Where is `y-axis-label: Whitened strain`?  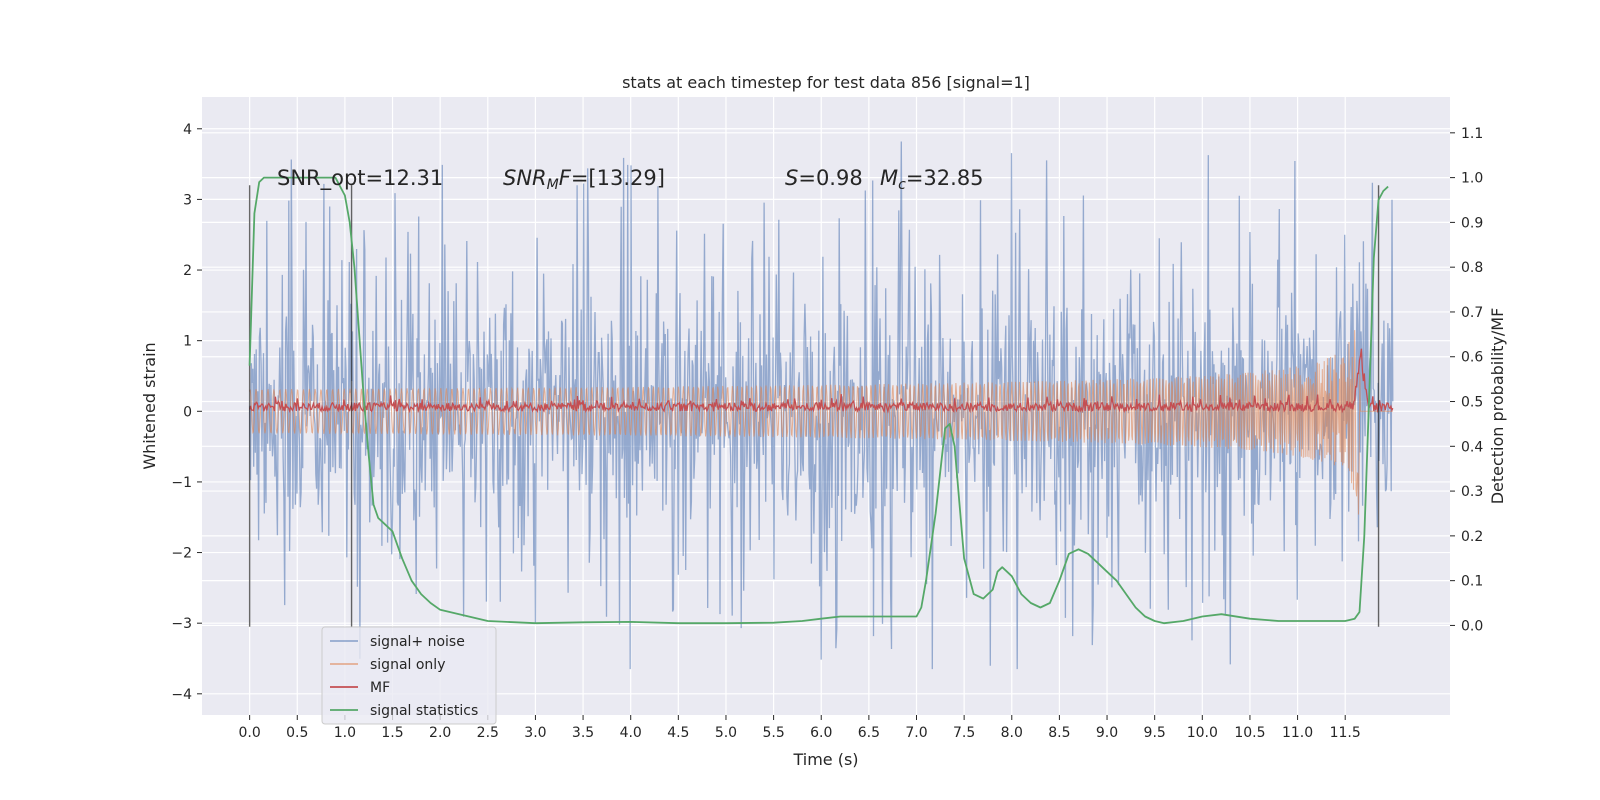
y-axis-label: Whitened strain is located at coordinates (149, 405).